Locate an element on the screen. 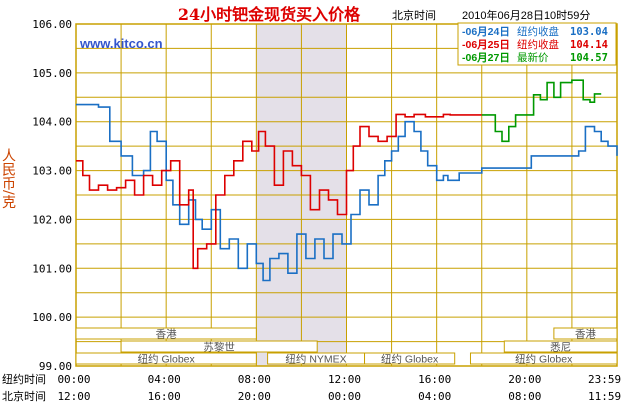 This screenshot has height=404, width=622. market-hongkong-late-bar is located at coordinates (585, 333).